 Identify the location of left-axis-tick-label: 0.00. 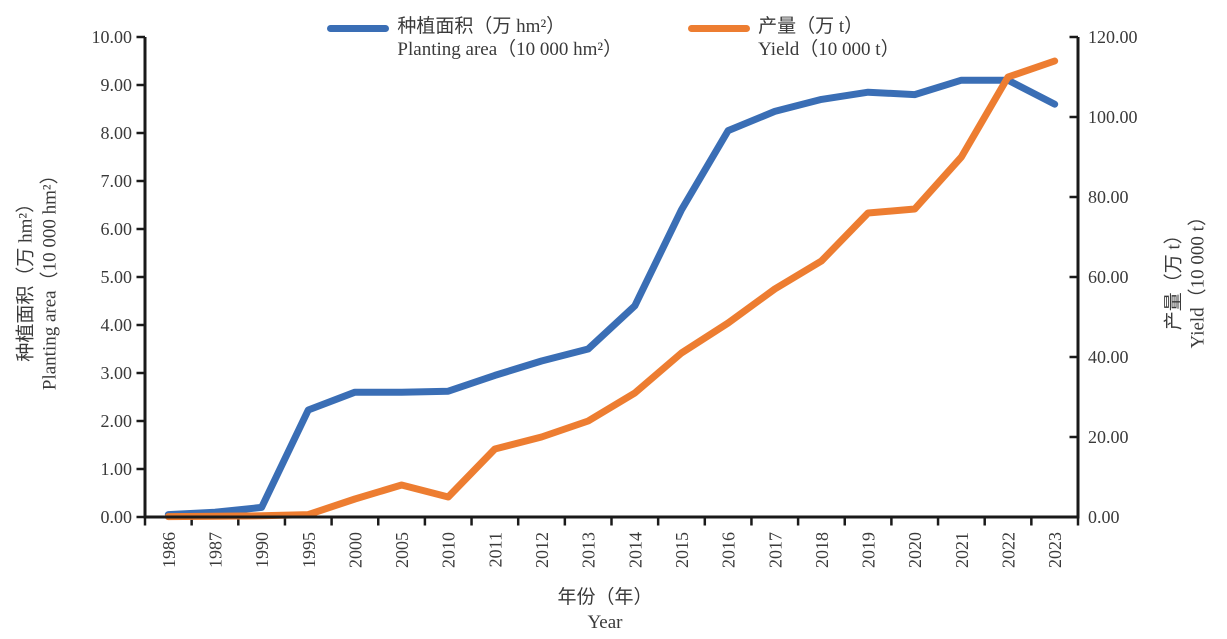
(117, 517).